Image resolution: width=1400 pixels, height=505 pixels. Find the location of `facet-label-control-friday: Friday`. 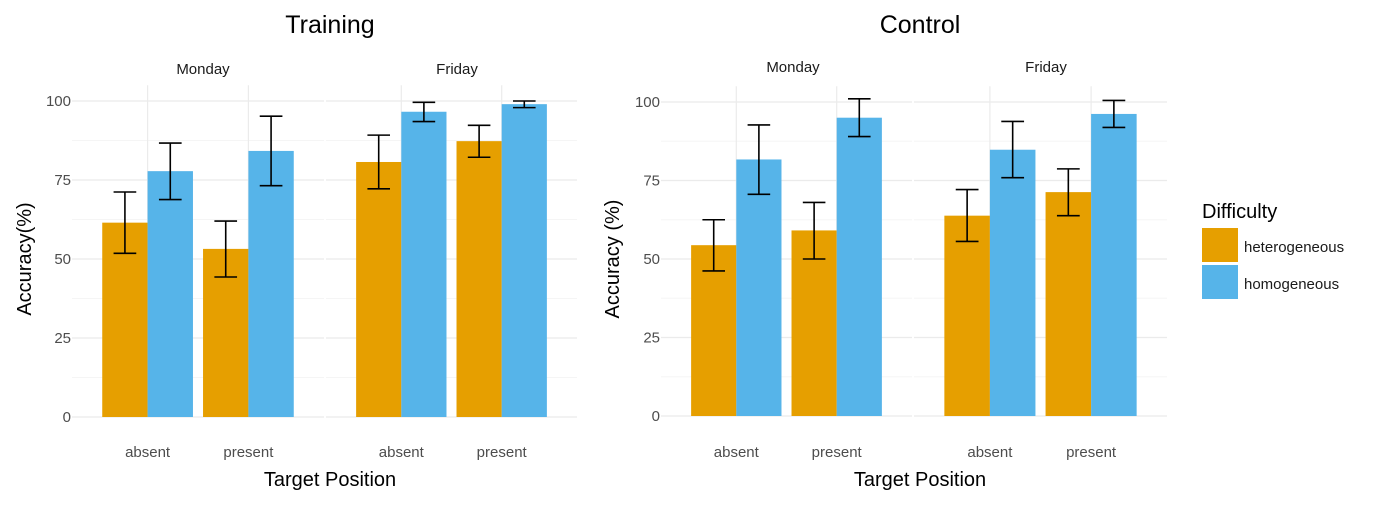

facet-label-control-friday: Friday is located at coordinates (1046, 67).